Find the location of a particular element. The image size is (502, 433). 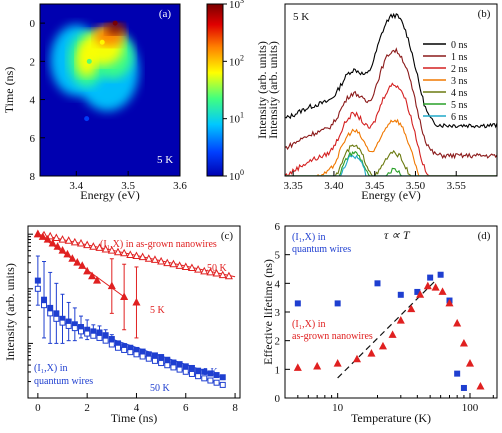

d-y-tick-label-4: 4 is located at coordinates (278, 284).